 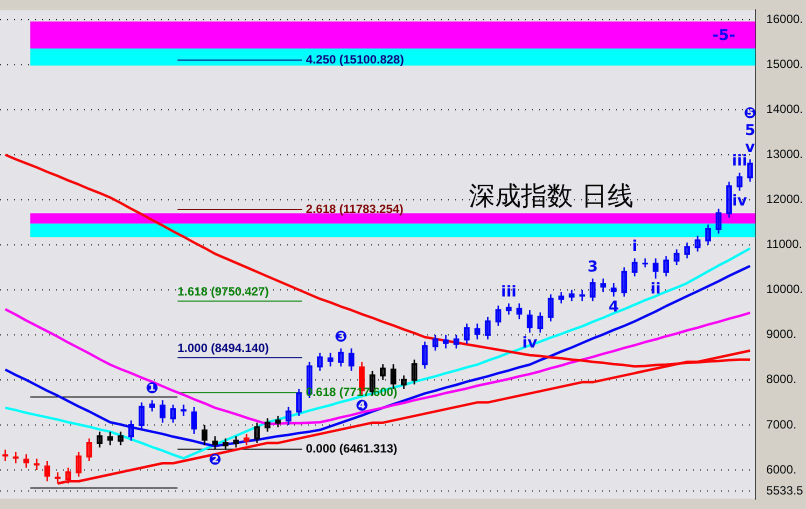 I want to click on y-tick-label: 6000., so click(x=781, y=469).